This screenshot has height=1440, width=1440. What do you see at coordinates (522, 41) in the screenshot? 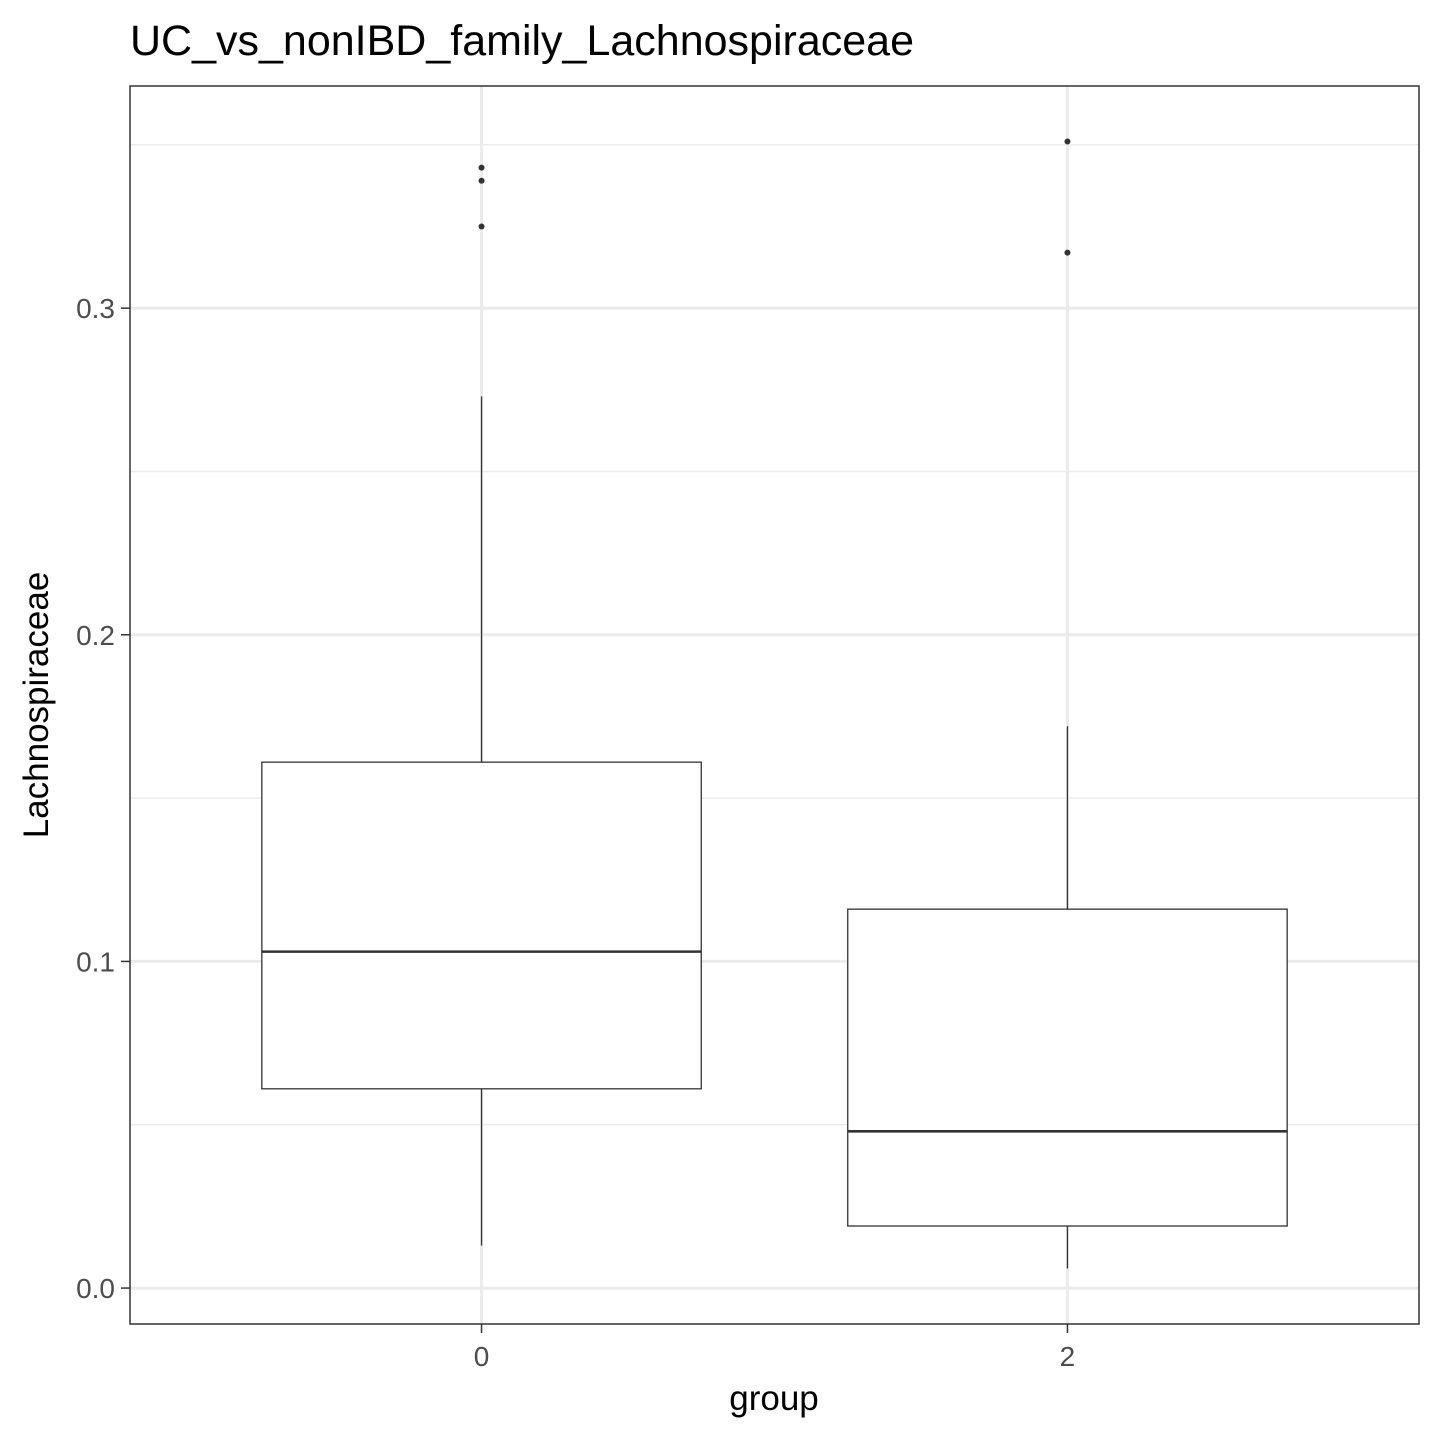
I see `chart-title: UC_vs_nonIBD_family_Lachnospiraceae` at bounding box center [522, 41].